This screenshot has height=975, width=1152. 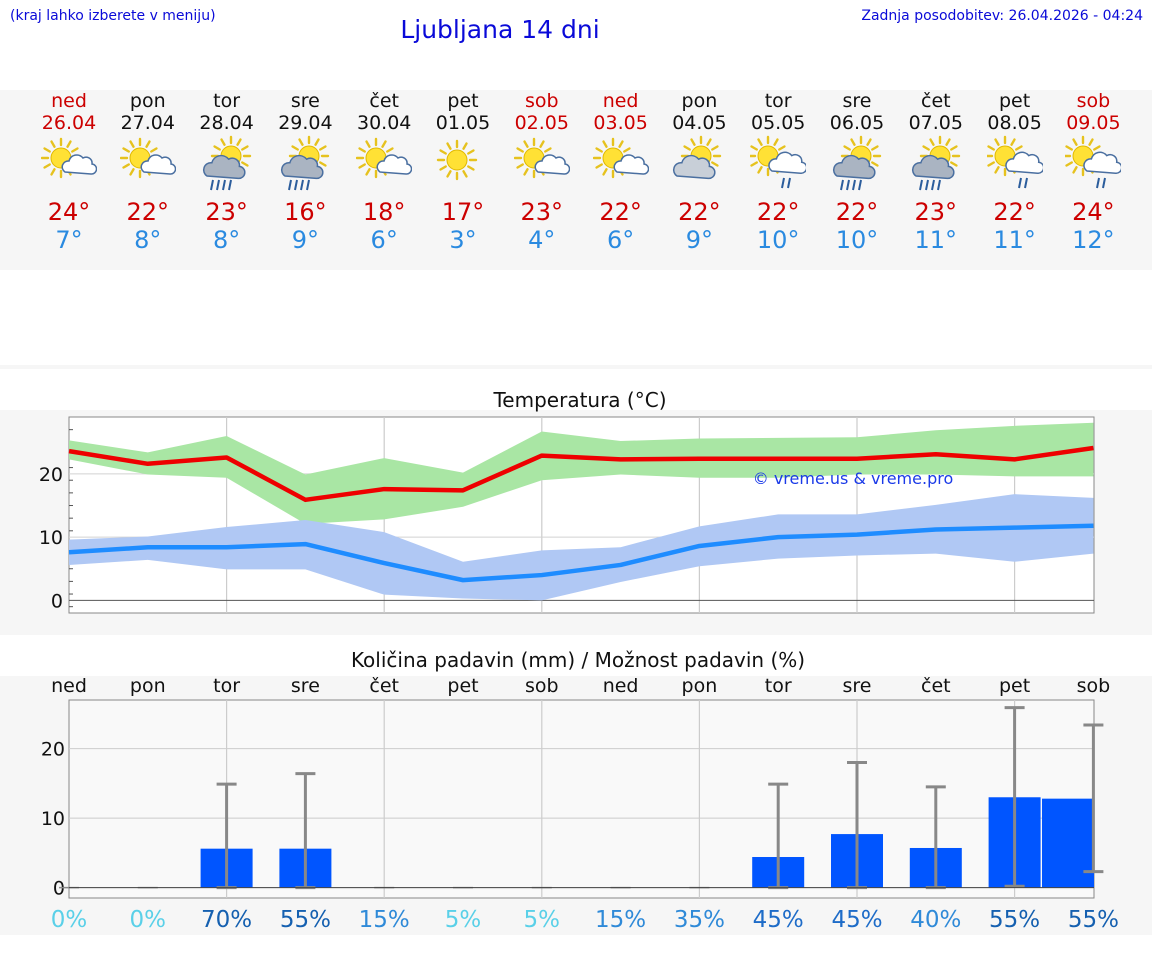 I want to click on series-line-min, so click(x=581, y=553).